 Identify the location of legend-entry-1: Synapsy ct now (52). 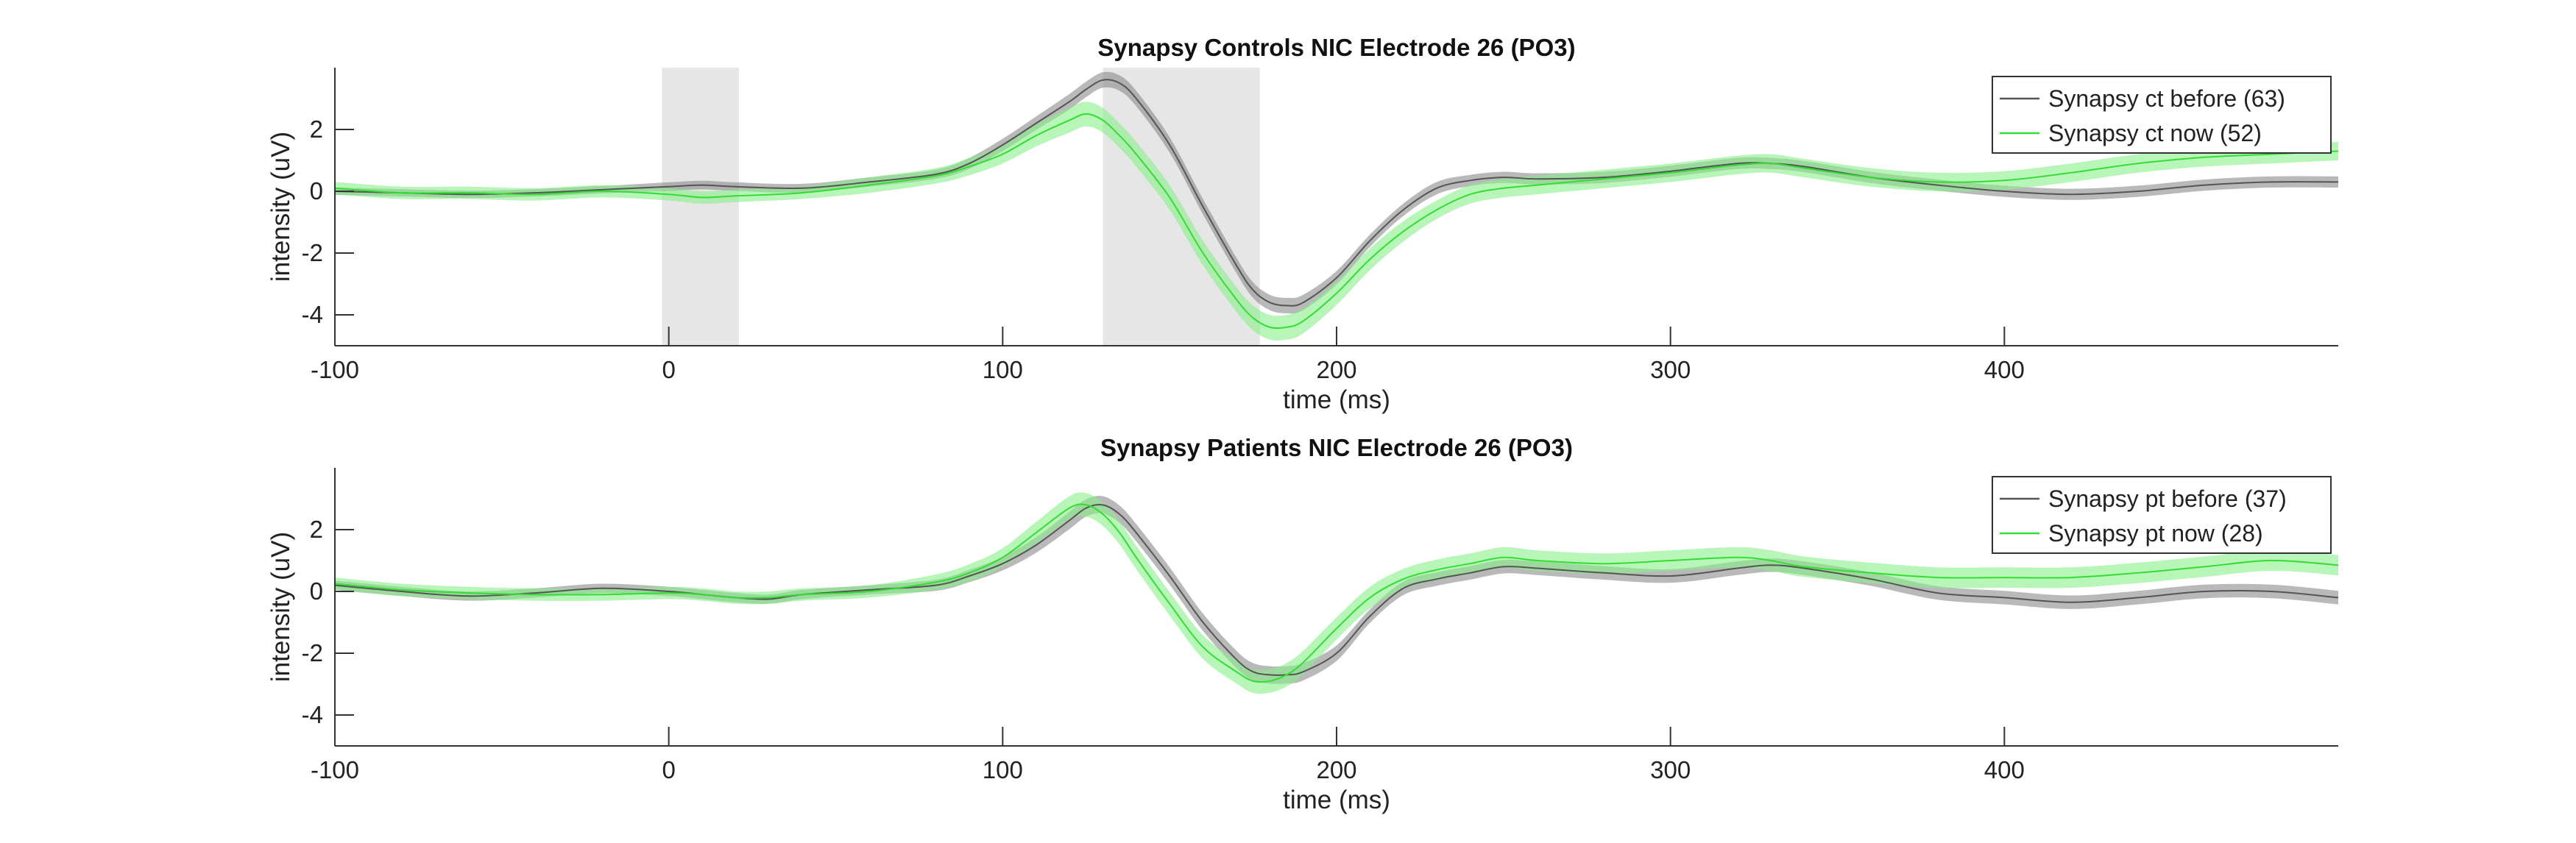
(2155, 133).